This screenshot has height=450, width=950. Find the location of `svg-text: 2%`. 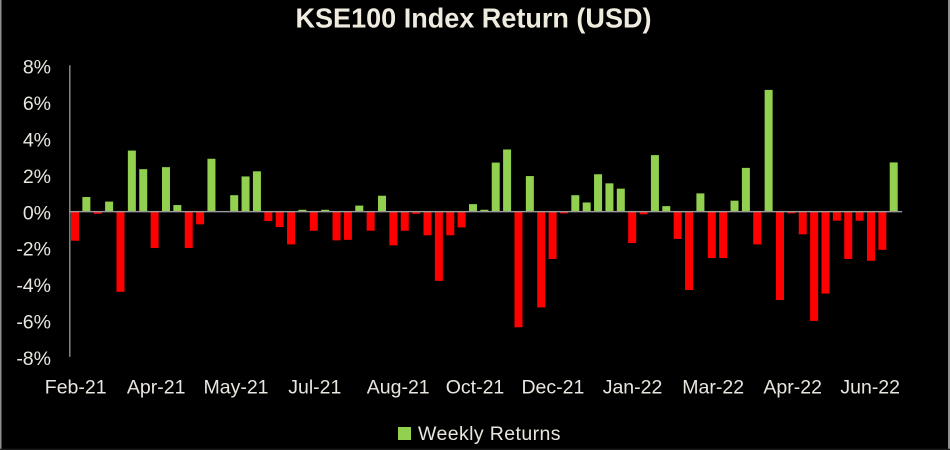

svg-text: 2% is located at coordinates (37, 177).